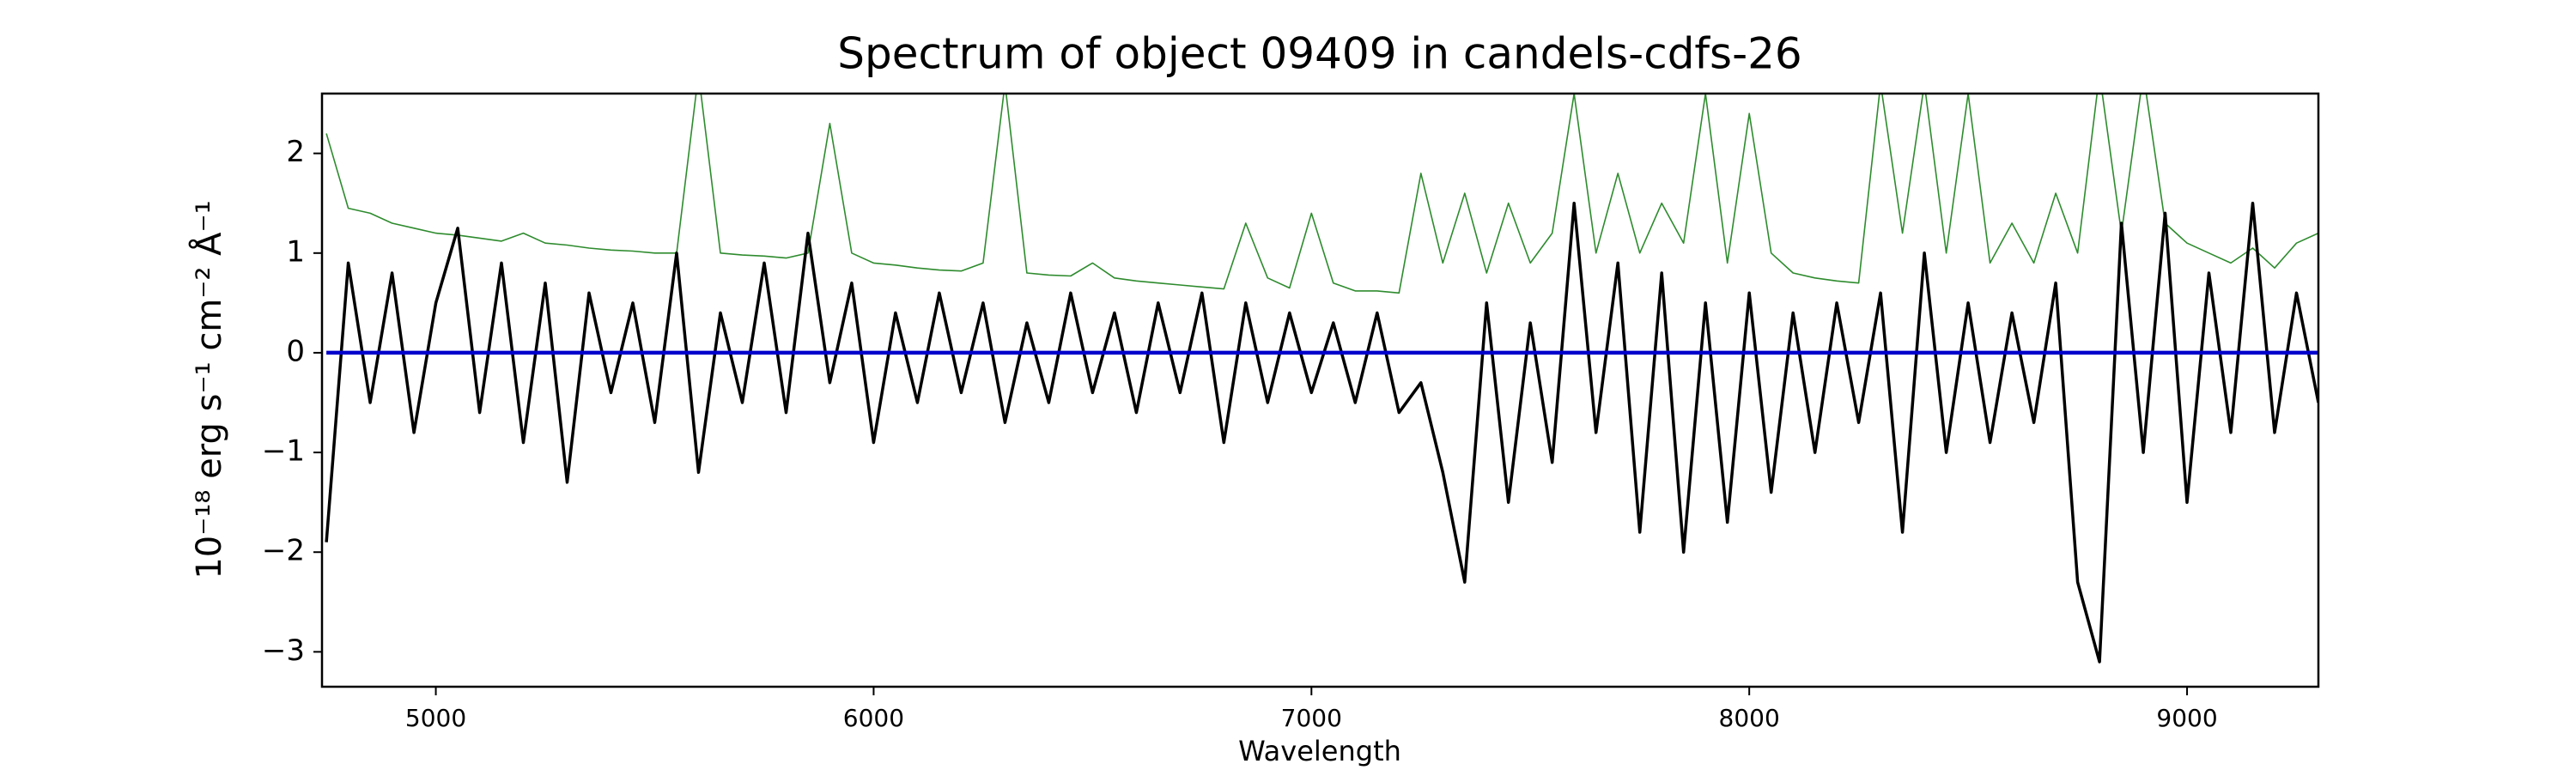  I want to click on x-axis-label: Wavelength, so click(1319, 751).